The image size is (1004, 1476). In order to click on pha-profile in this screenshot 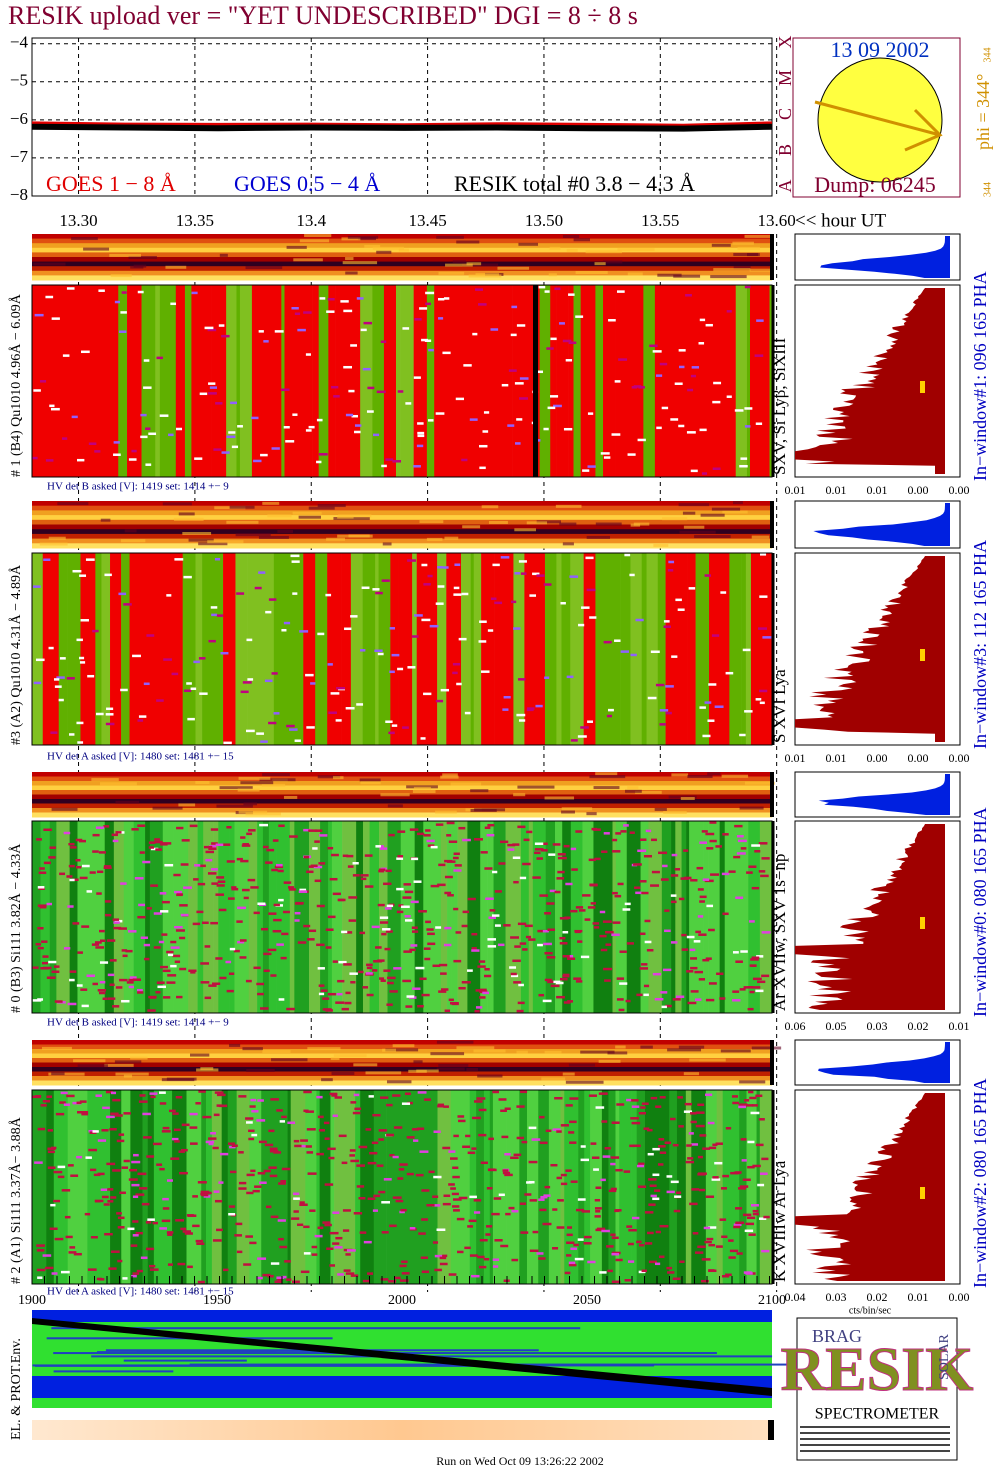, I will do `click(884, 1062)`.